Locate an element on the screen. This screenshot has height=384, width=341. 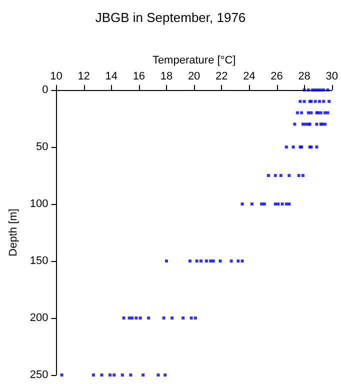
y-axis-title: Depth [m] is located at coordinates (14, 232).